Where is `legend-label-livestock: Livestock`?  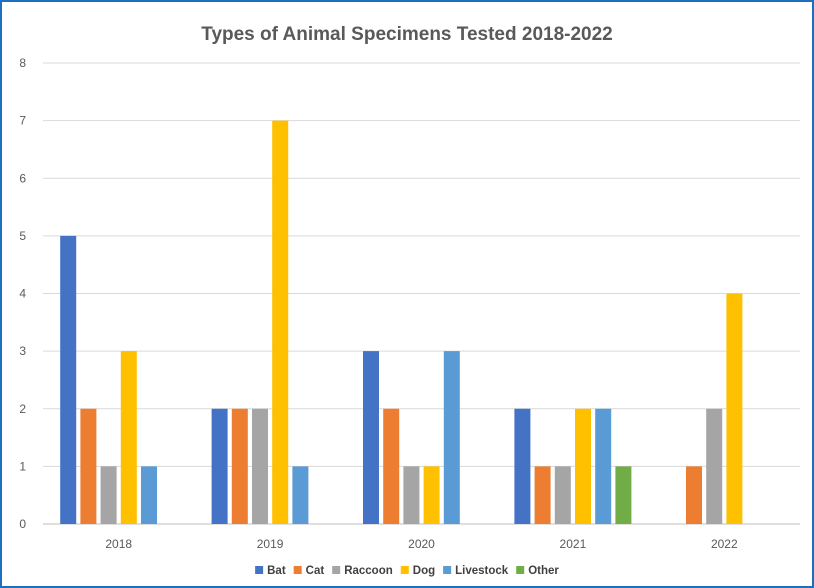 legend-label-livestock: Livestock is located at coordinates (482, 571).